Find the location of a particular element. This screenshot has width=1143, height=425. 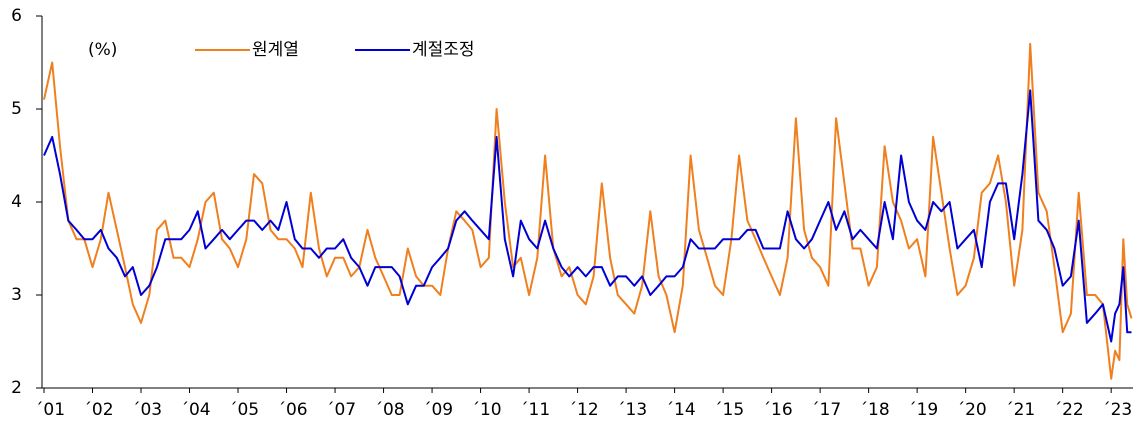

x-tick-label: ´06 is located at coordinates (292, 410).